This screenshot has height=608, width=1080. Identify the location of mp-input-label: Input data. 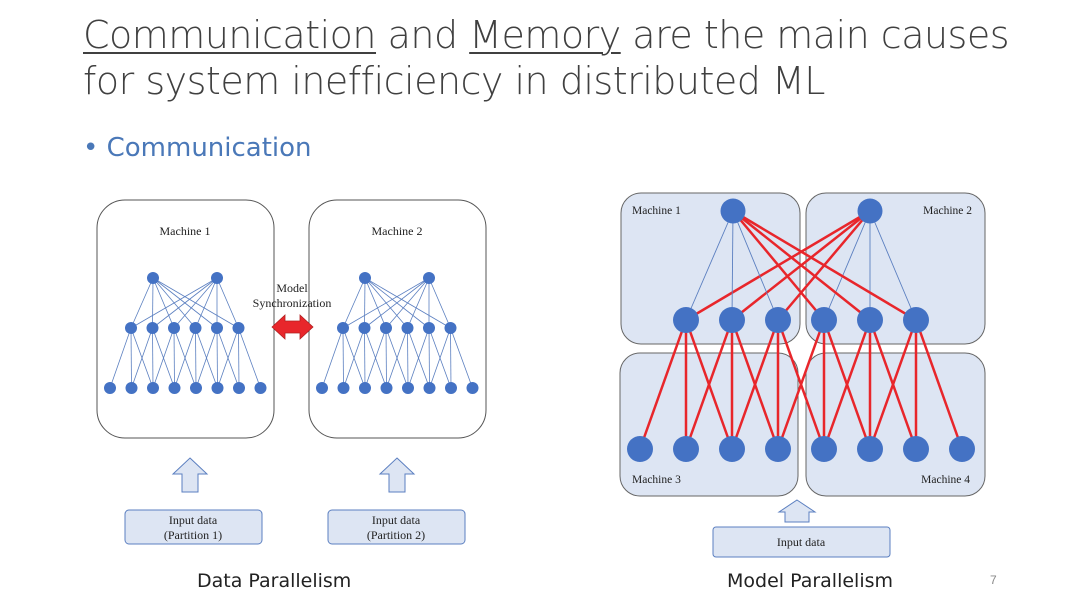
(801, 542).